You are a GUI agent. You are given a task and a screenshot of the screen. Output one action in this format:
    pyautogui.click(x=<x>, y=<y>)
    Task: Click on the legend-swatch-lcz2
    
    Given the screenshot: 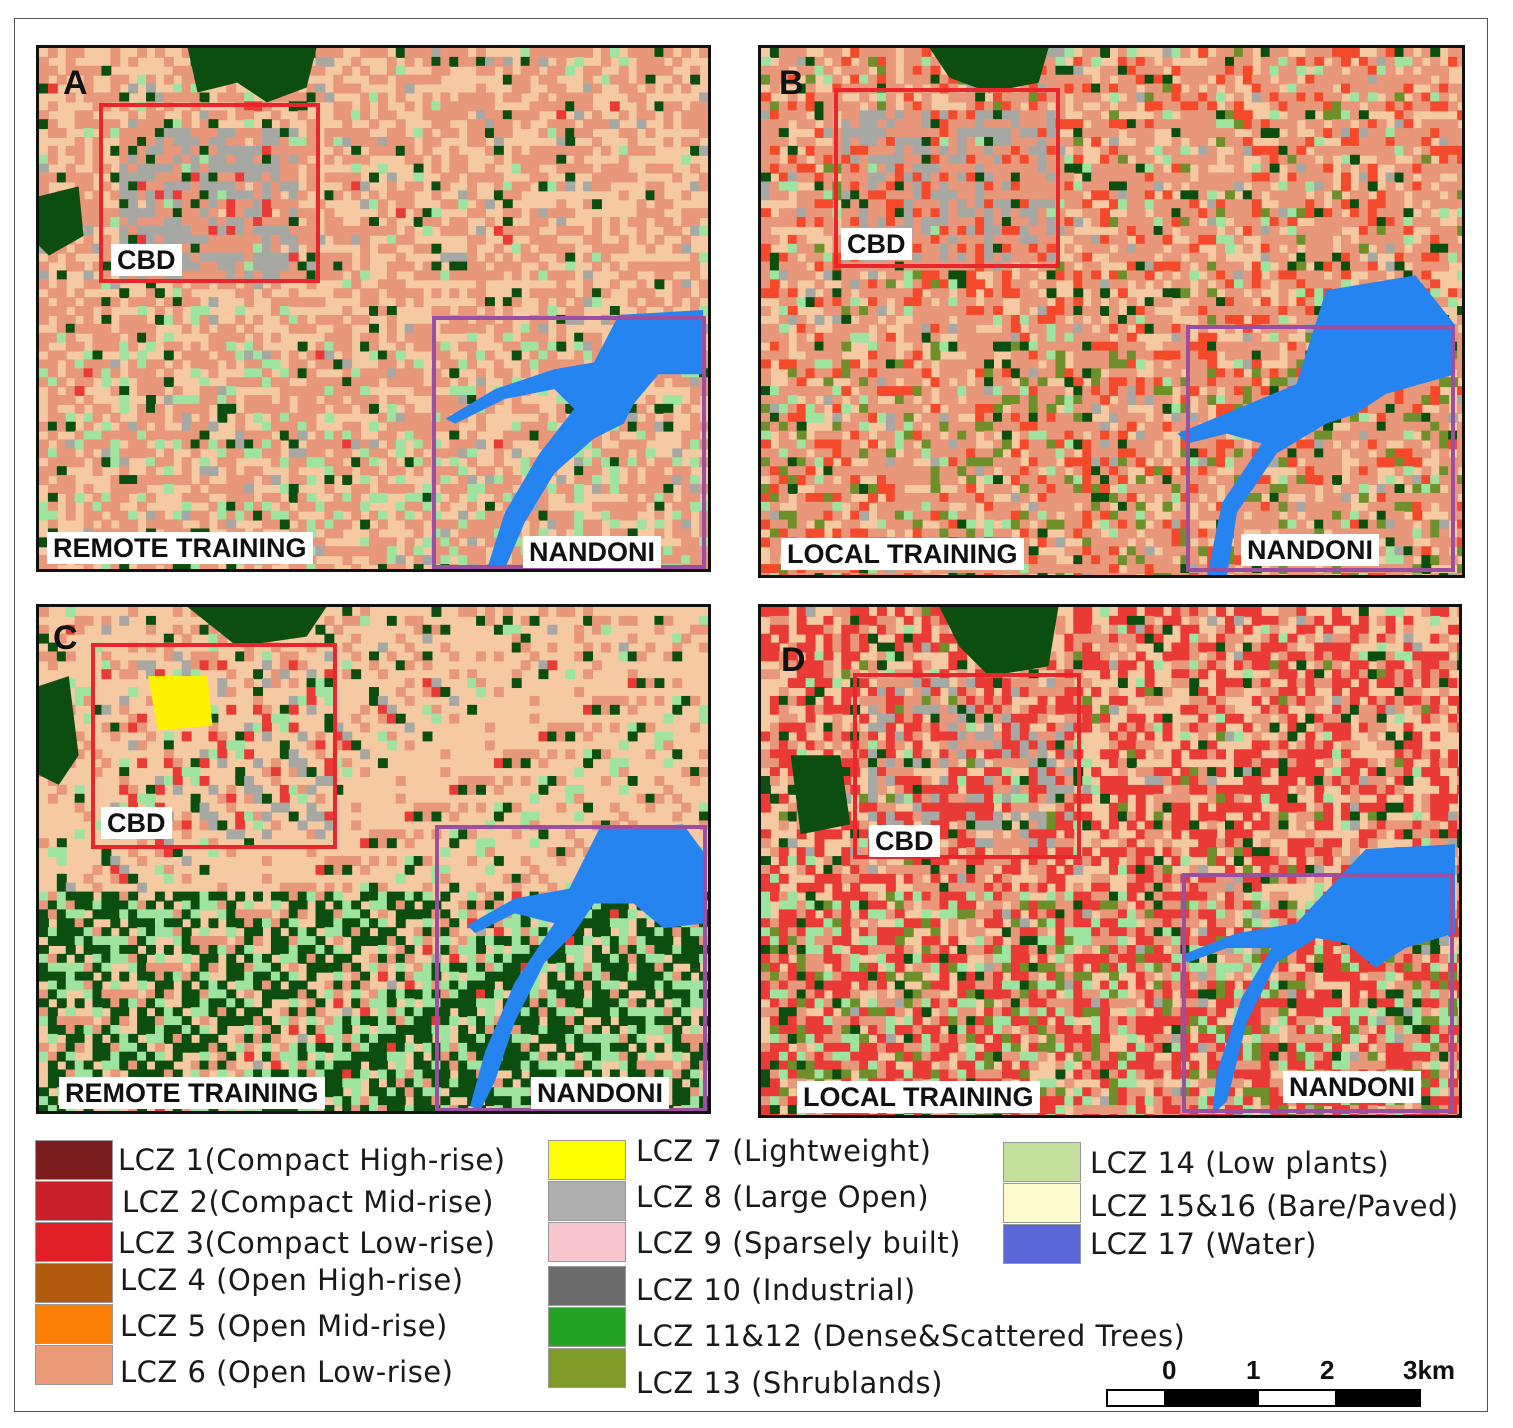 What is the action you would take?
    pyautogui.click(x=74, y=1201)
    